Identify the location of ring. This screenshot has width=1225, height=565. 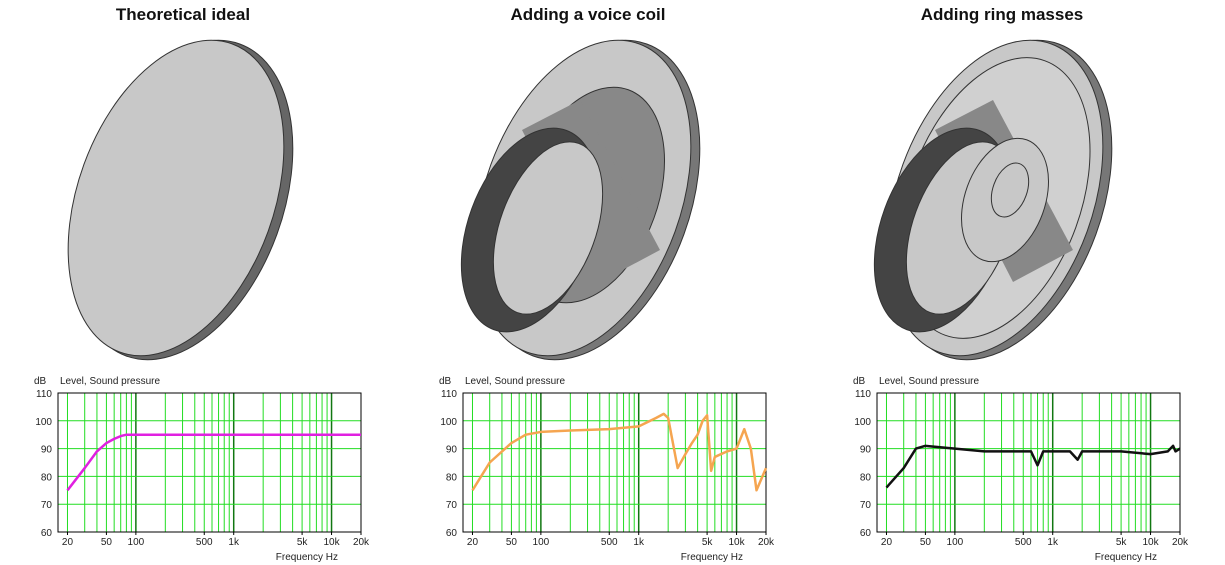
(1010, 190).